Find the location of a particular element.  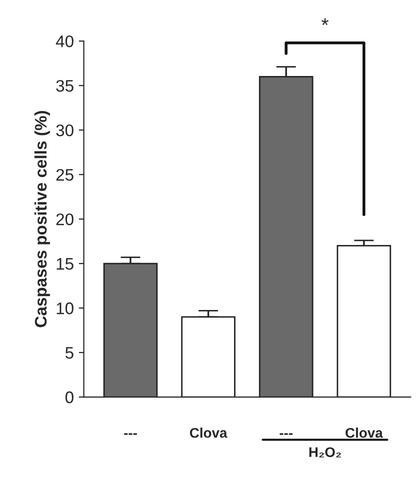

y-tick-label: 15 is located at coordinates (65, 264).